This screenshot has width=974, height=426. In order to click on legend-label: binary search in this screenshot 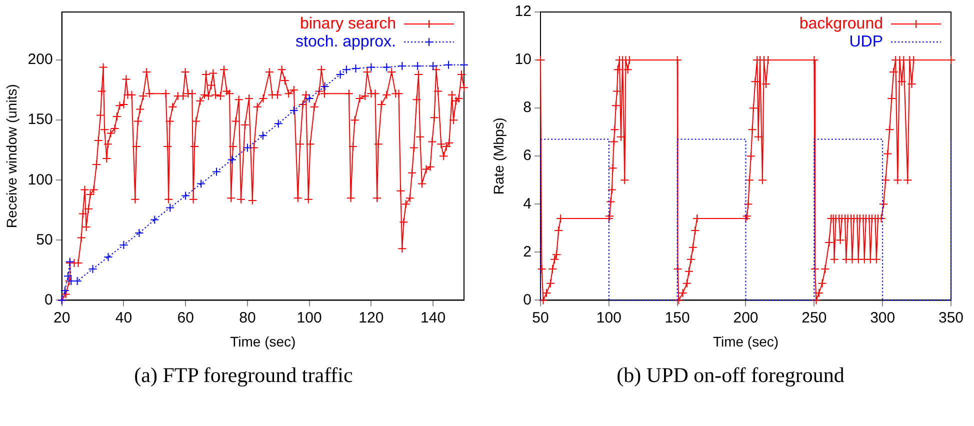, I will do `click(348, 23)`.